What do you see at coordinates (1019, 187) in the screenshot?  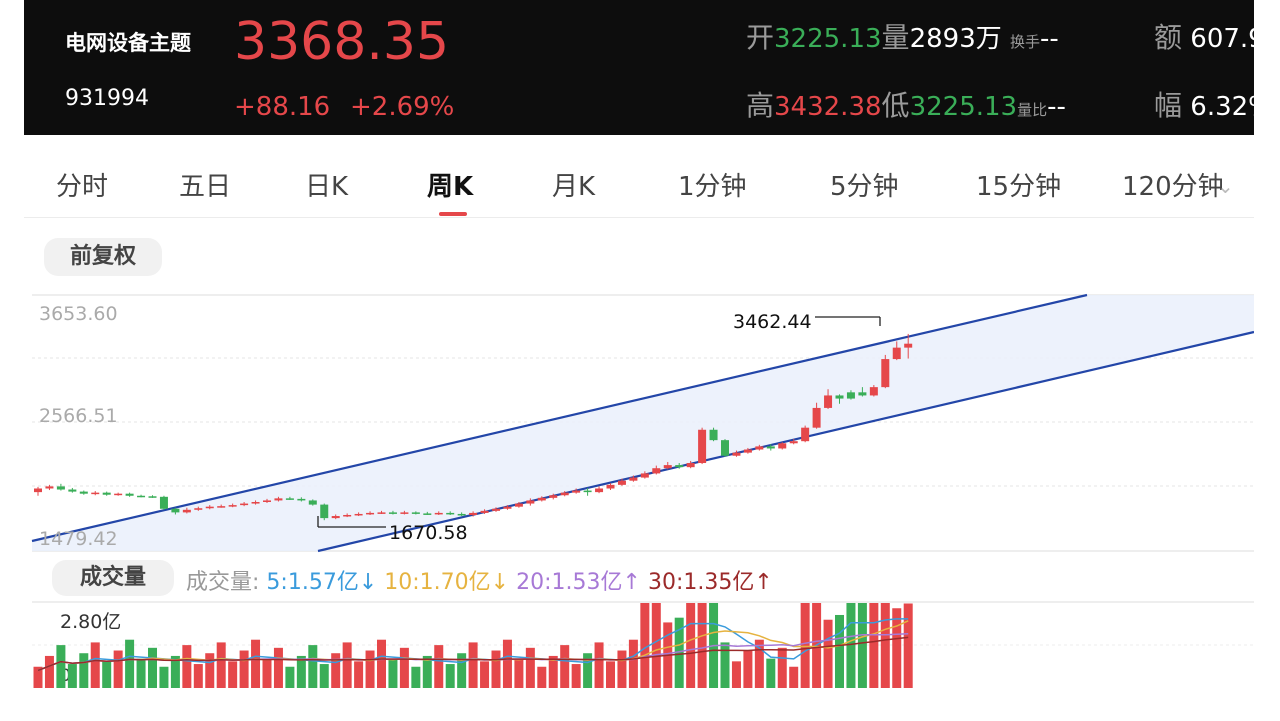 I see `tab-15min: 15分钟` at bounding box center [1019, 187].